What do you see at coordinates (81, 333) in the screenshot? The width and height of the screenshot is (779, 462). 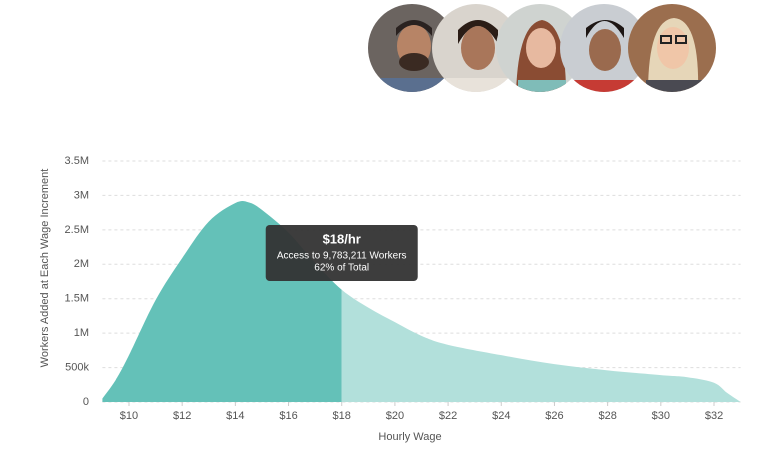 I see `y-tick-label: 1M` at bounding box center [81, 333].